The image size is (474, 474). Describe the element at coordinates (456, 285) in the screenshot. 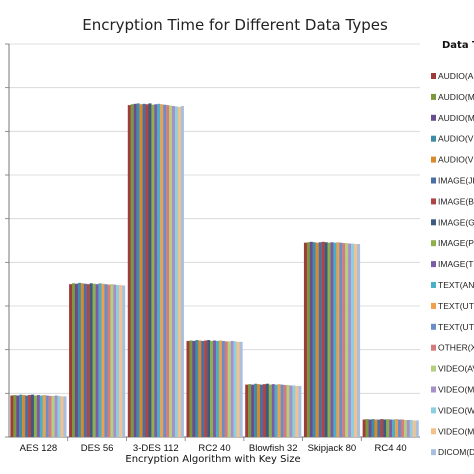

I see `legend-label: TEXT(AN` at that location.